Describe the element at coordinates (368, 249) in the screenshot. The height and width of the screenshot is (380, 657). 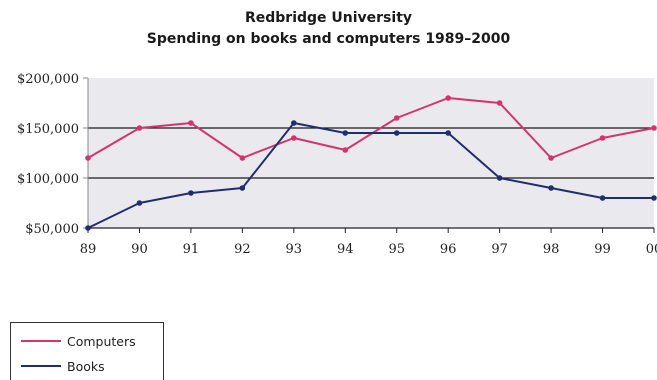
I see `x-axis-labels: 89 90 91 92 93 94 95 96 97 98 99 00` at that location.